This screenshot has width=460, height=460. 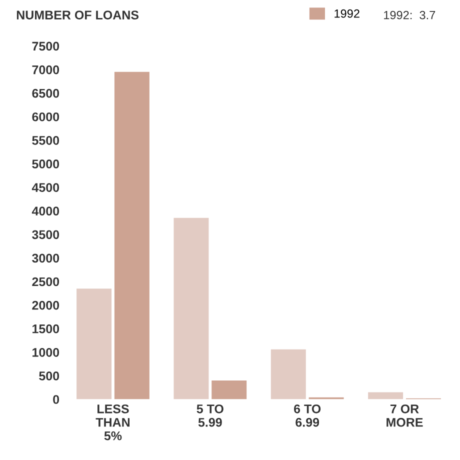 What do you see at coordinates (46, 258) in the screenshot?
I see `y-tick-label: 3000` at bounding box center [46, 258].